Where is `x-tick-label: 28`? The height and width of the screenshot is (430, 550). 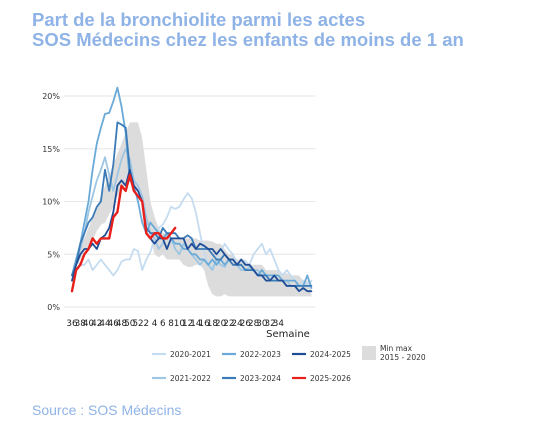
x-tick-label: 28 is located at coordinates (253, 324).